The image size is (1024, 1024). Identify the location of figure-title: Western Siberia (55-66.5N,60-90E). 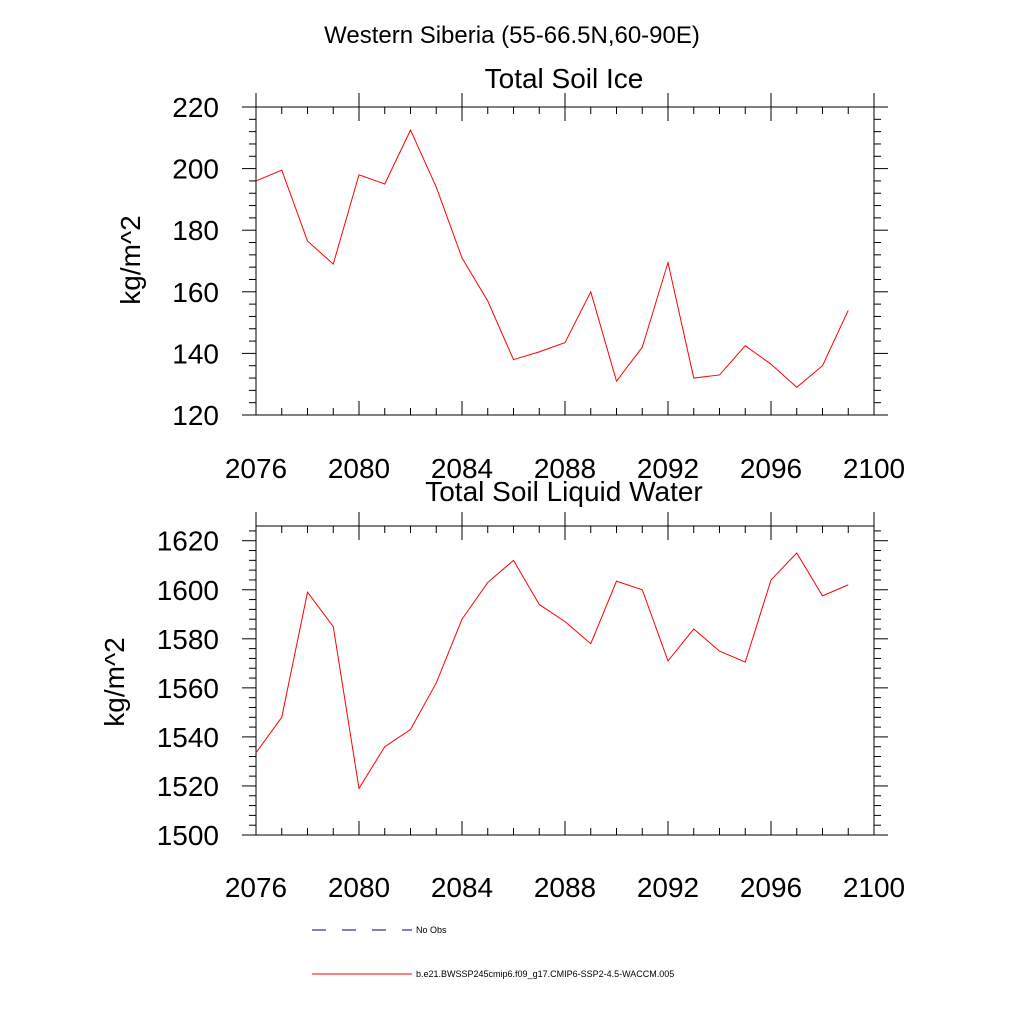
(512, 35).